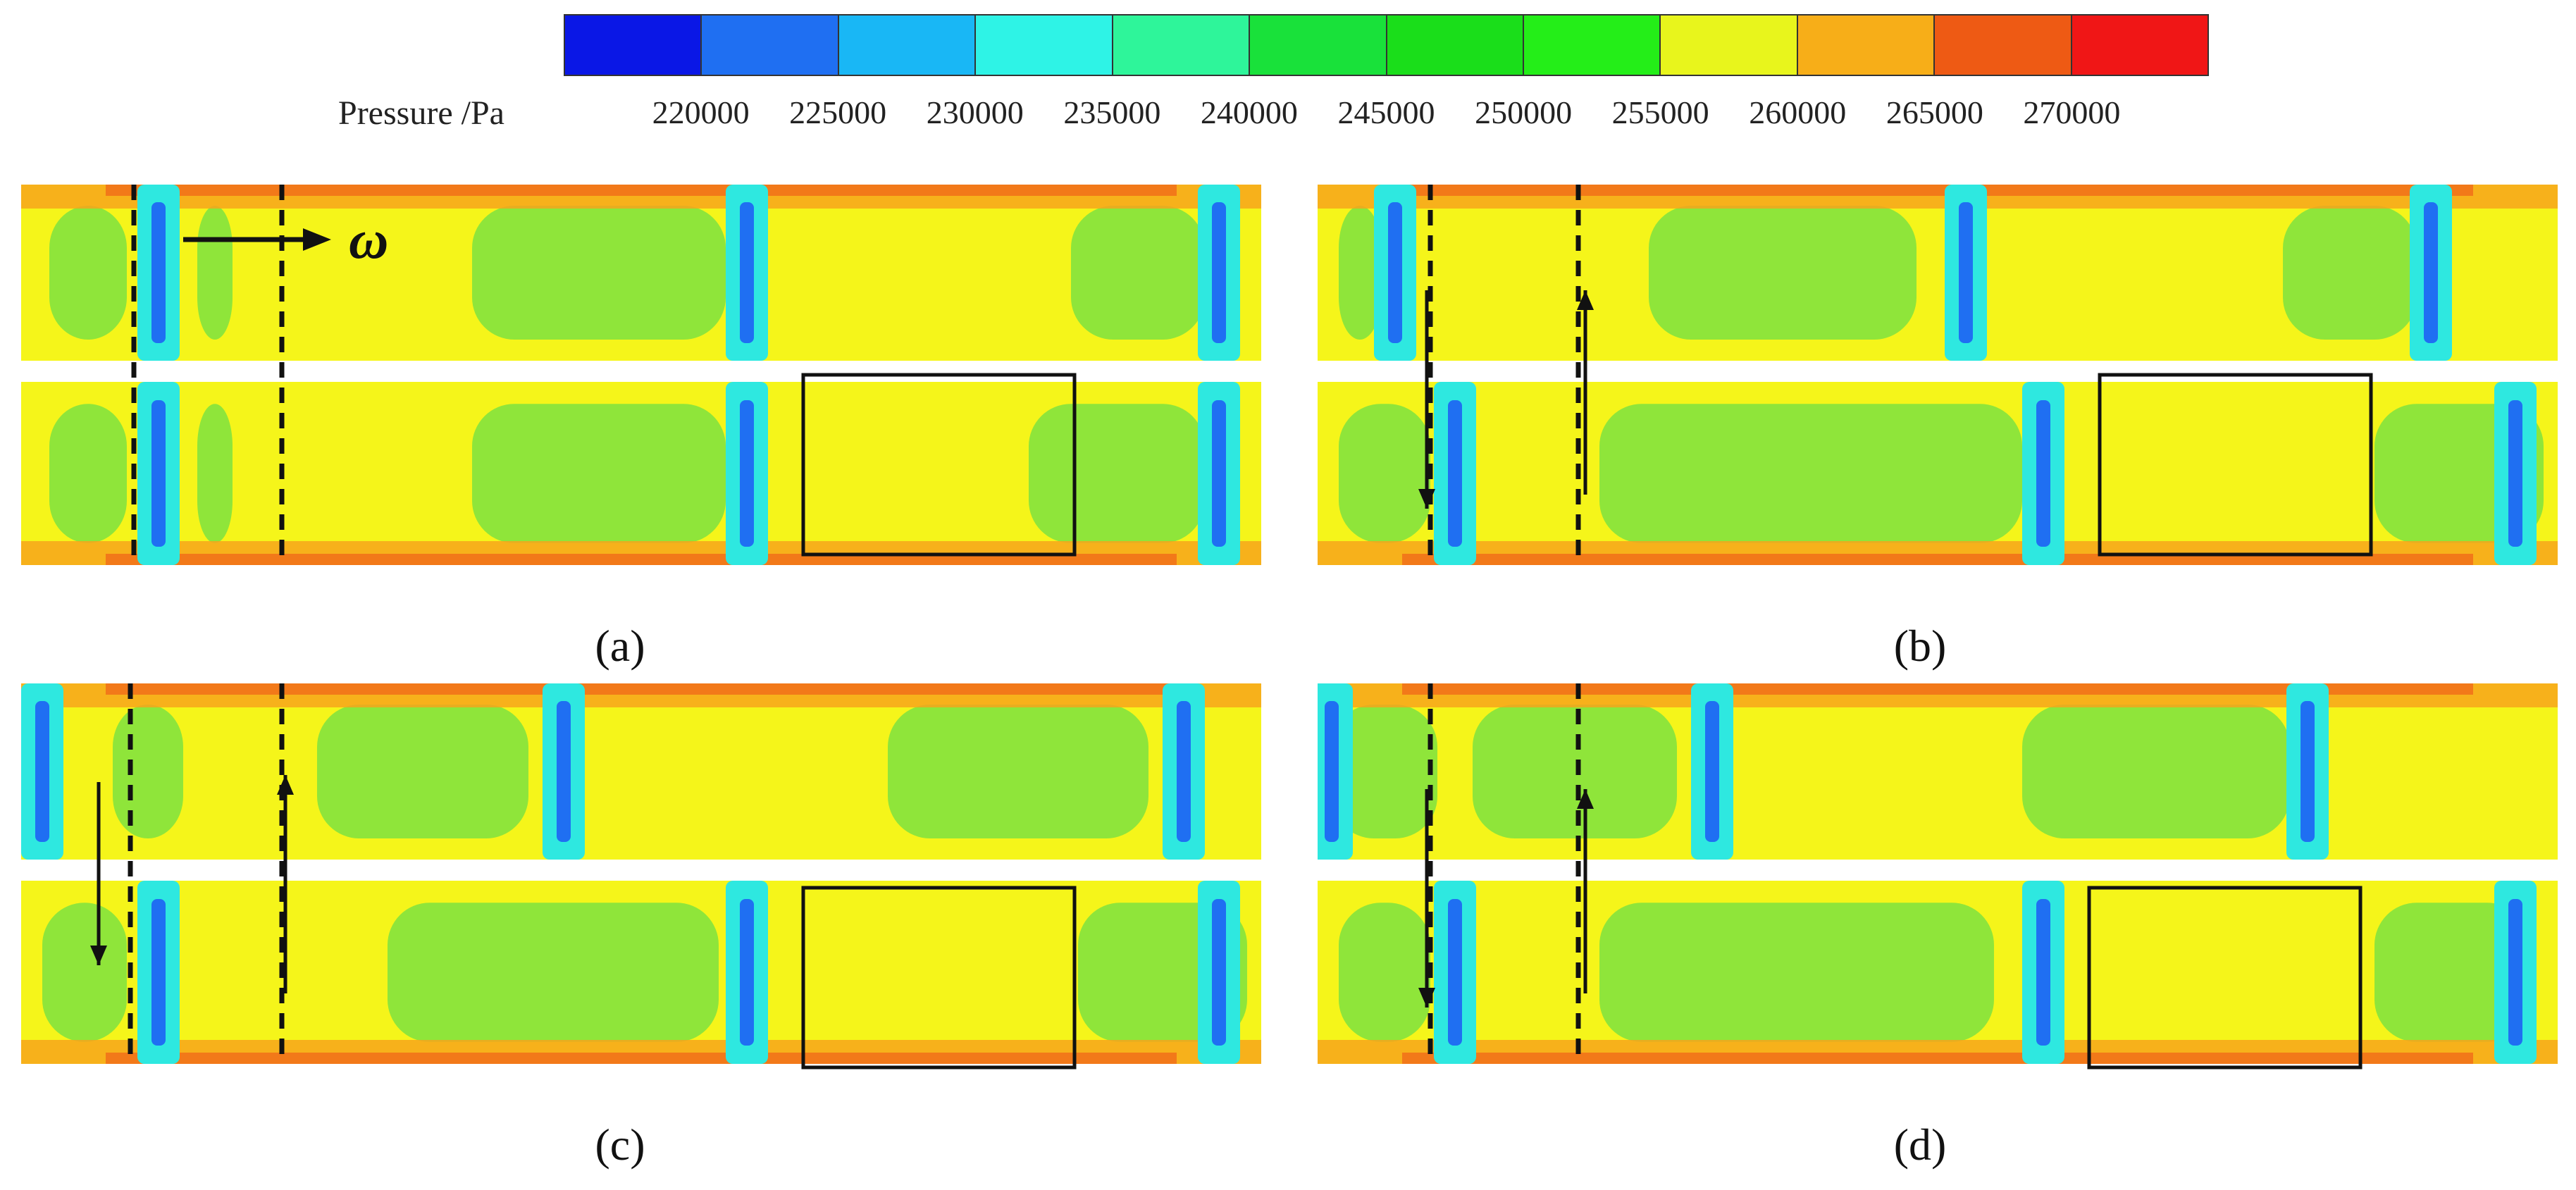 The height and width of the screenshot is (1190, 2576). Describe the element at coordinates (1934, 112) in the screenshot. I see `legend-tick-label: 265000` at that location.